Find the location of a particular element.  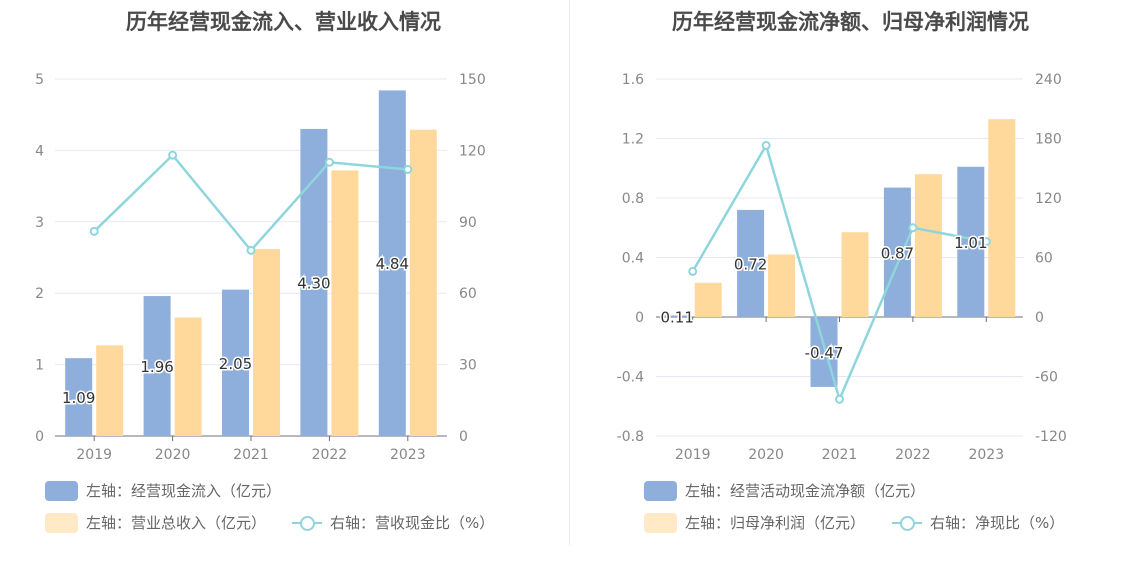

left-axis-tick-label: -0.8 is located at coordinates (630, 437).